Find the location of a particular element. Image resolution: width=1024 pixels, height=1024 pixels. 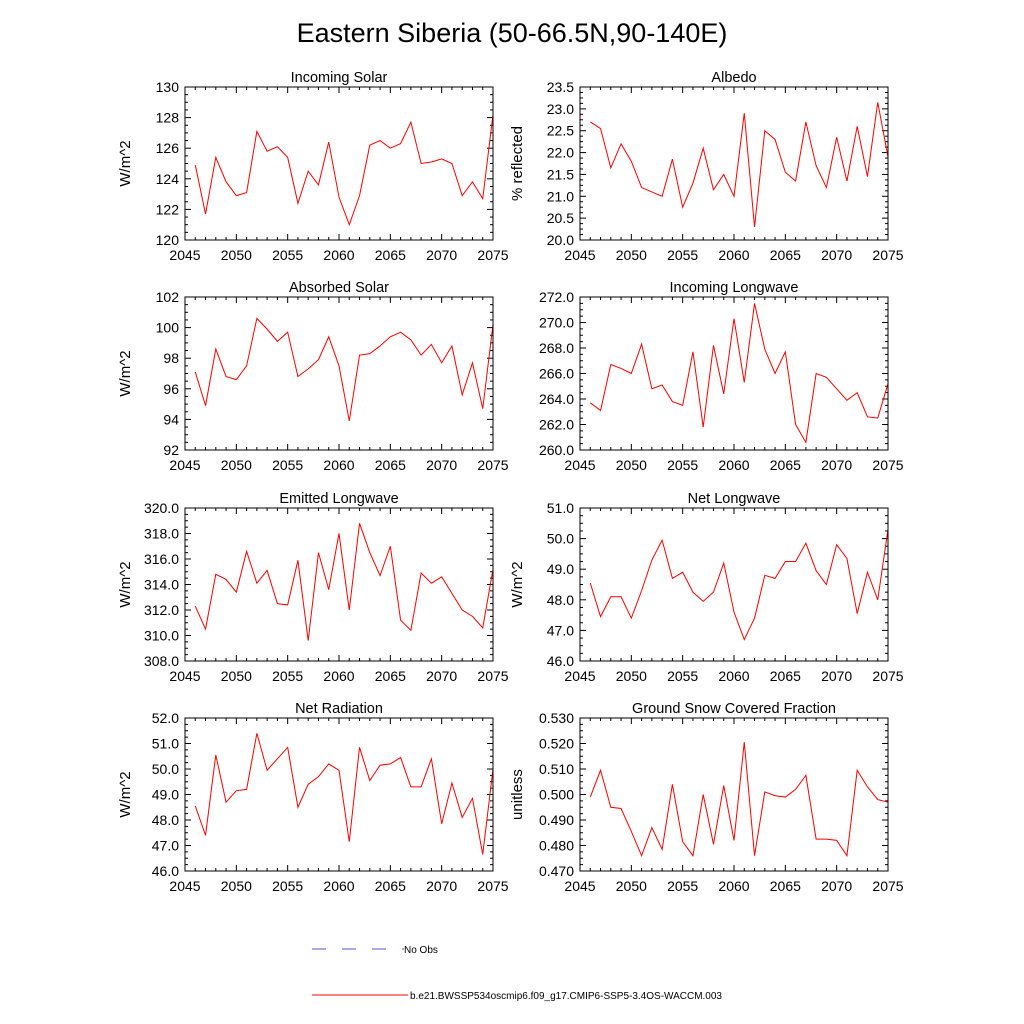

panel-title: Incoming Longwave is located at coordinates (734, 288).